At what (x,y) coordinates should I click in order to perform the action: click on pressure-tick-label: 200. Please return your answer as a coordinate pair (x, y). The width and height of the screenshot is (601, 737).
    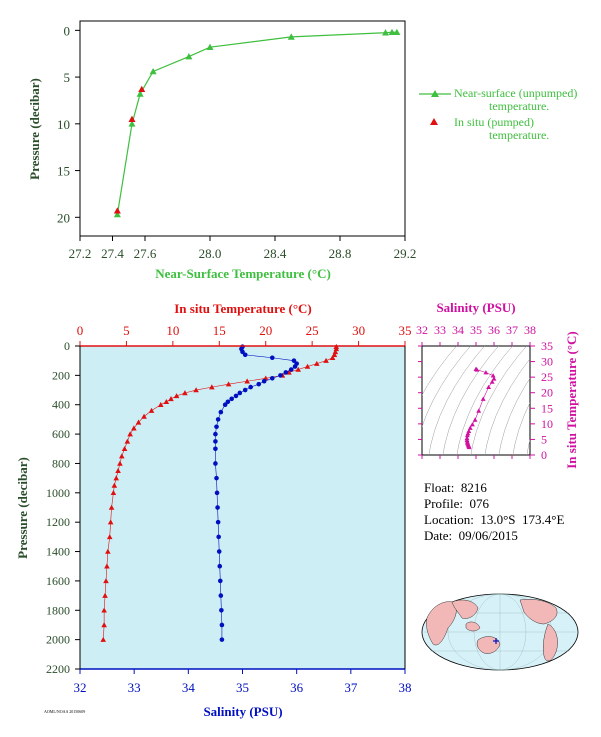
    Looking at the image, I should click on (61, 375).